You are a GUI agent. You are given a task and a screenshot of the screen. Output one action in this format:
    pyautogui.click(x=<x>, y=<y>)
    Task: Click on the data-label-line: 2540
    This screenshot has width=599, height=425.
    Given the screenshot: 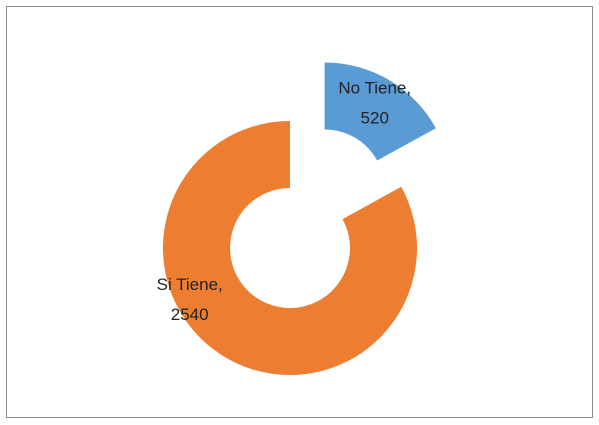 What is the action you would take?
    pyautogui.click(x=190, y=315)
    